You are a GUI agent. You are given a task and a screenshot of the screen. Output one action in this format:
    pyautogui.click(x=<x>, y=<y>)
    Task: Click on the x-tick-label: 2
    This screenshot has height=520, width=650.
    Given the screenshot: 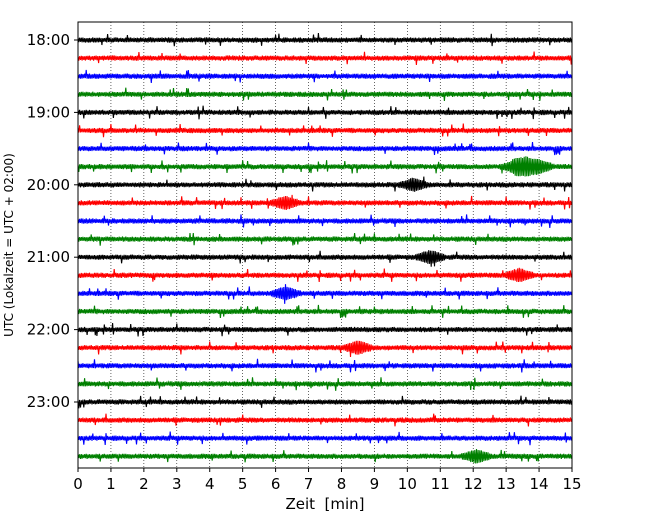 What is the action you would take?
    pyautogui.click(x=144, y=484)
    